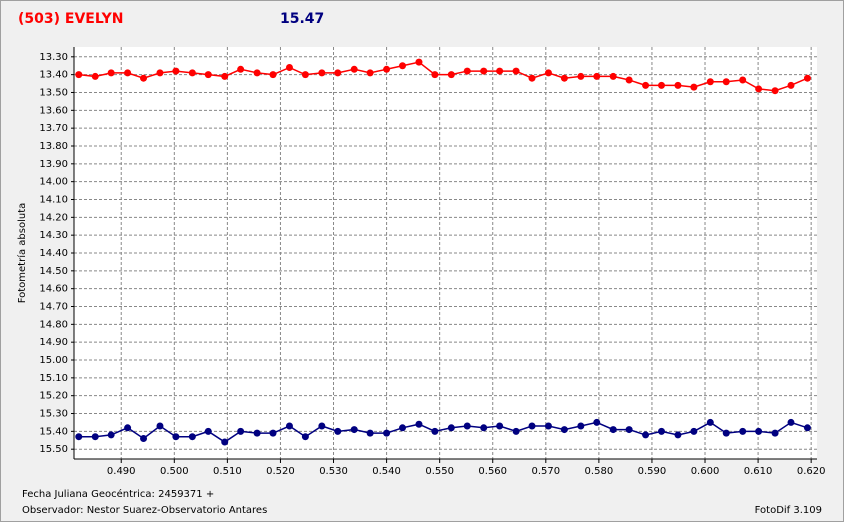  What do you see at coordinates (302, 19) in the screenshot?
I see `annotation: 15.47` at bounding box center [302, 19].